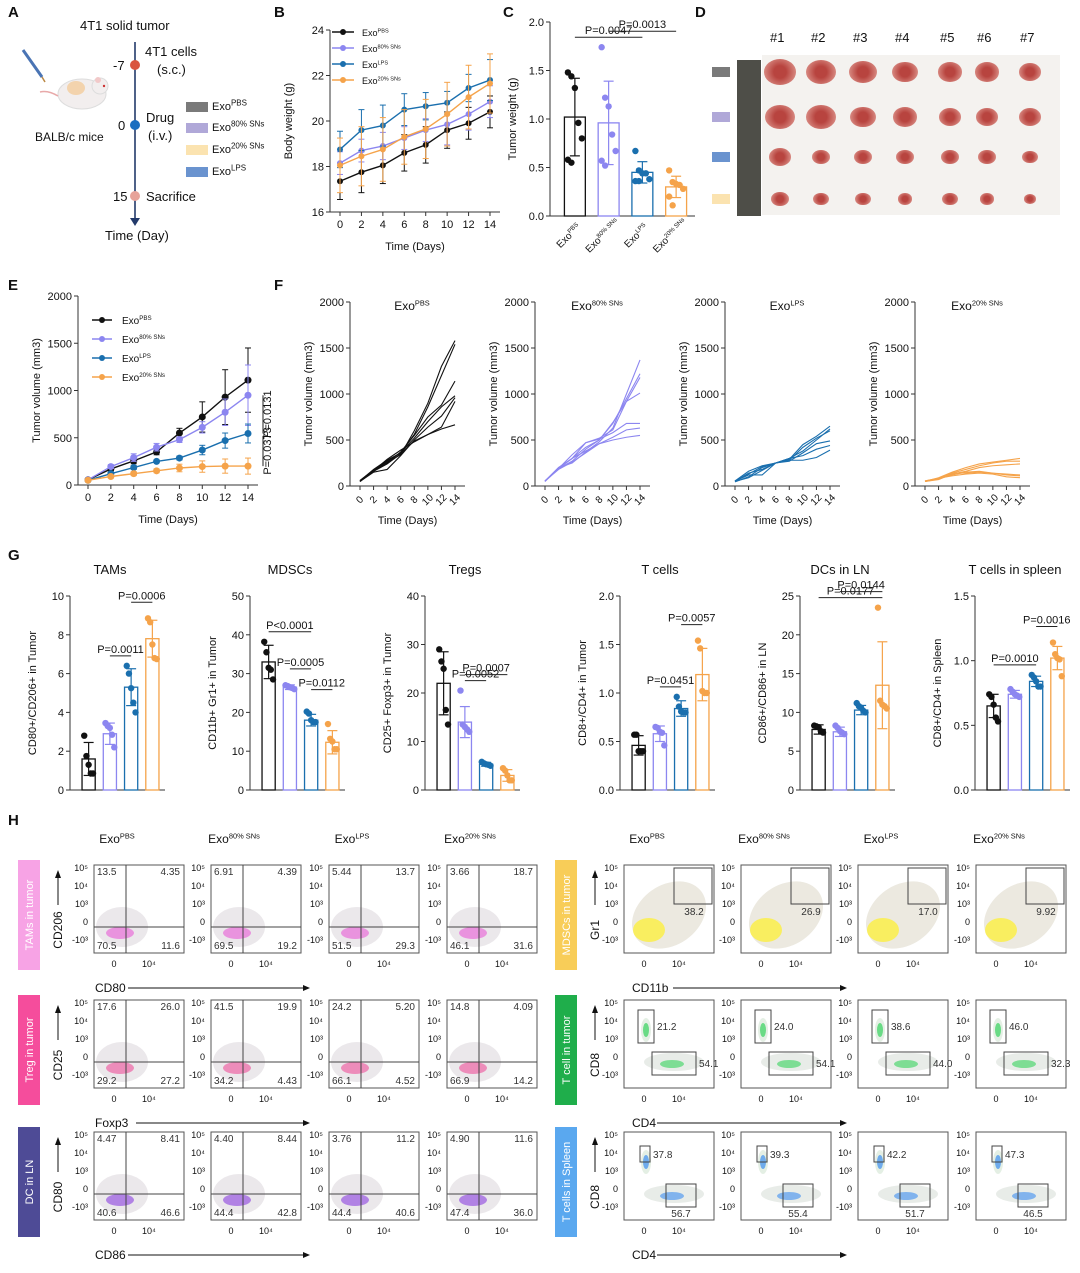  Describe the element at coordinates (602, 236) in the screenshot. I see `x-tick-label: Exo80% SNs` at that location.